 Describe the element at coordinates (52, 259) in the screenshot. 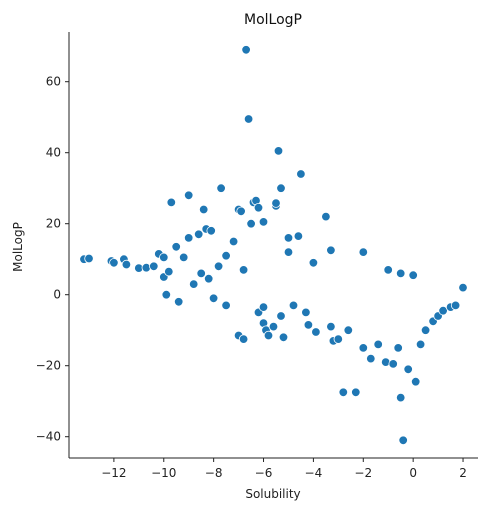

I see `y-ticks: −40 −20 0 20 40 60` at that location.